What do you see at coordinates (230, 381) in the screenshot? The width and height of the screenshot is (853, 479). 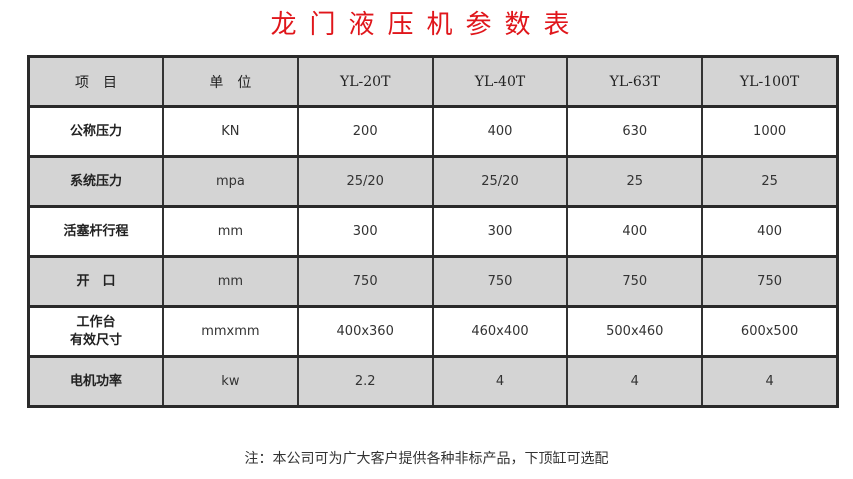 I see `unit-cell: kw` at bounding box center [230, 381].